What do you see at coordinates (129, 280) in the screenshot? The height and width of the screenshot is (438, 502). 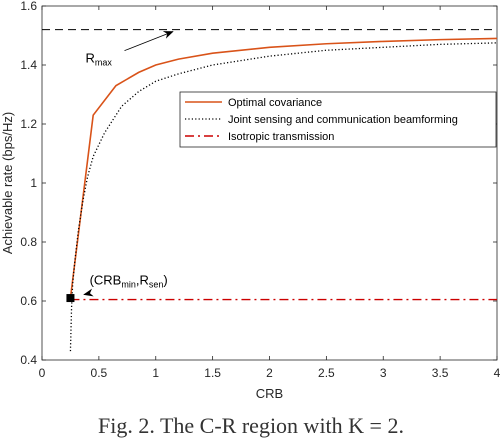 I see `crb-annotation-label: (CRBmin,Rsen)` at bounding box center [129, 280].